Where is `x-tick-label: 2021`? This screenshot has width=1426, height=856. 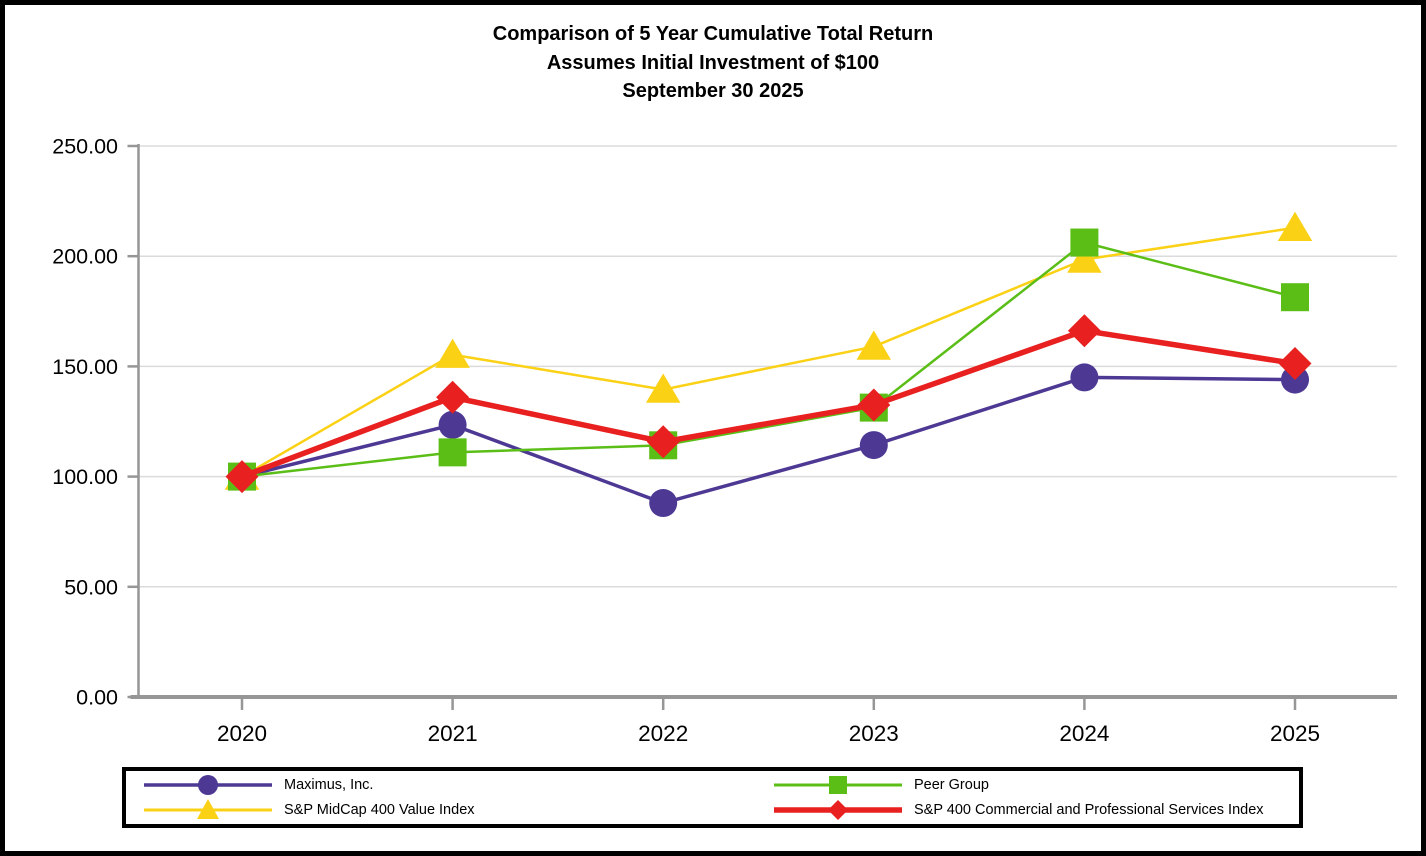
x-tick-label: 2021 is located at coordinates (453, 733).